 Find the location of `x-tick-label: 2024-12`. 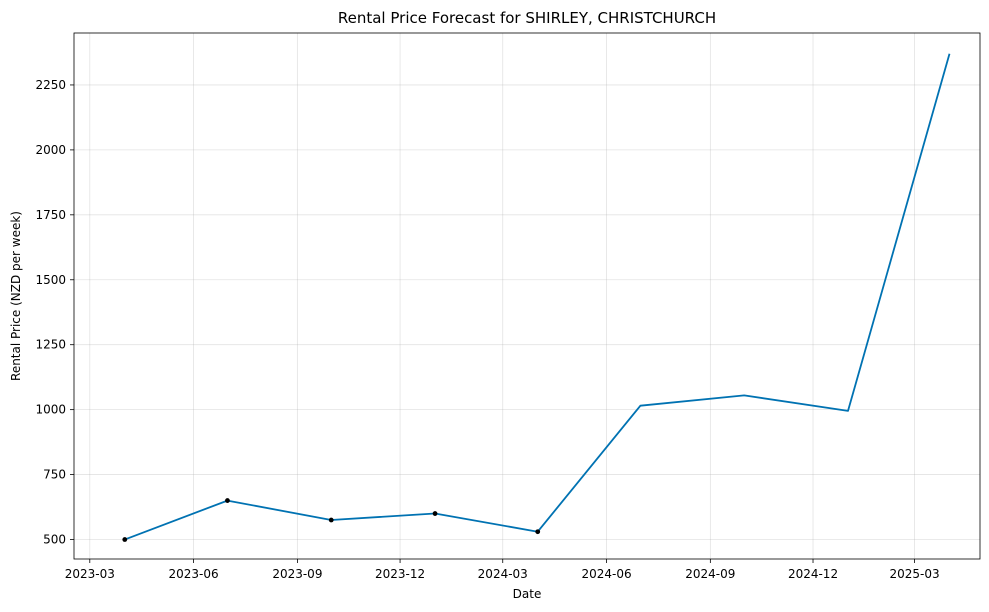

x-tick-label: 2024-12 is located at coordinates (813, 574).